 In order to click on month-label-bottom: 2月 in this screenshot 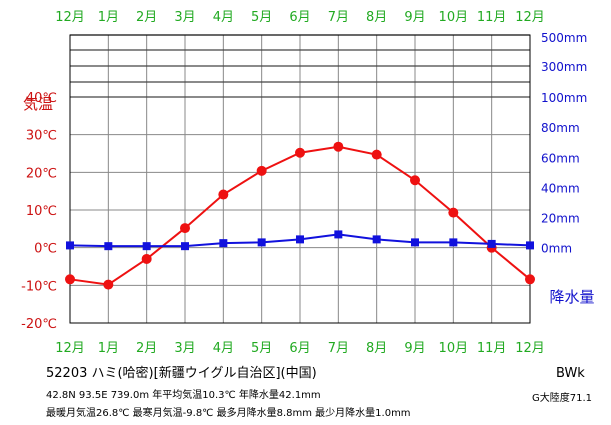, I will do `click(146, 348)`.